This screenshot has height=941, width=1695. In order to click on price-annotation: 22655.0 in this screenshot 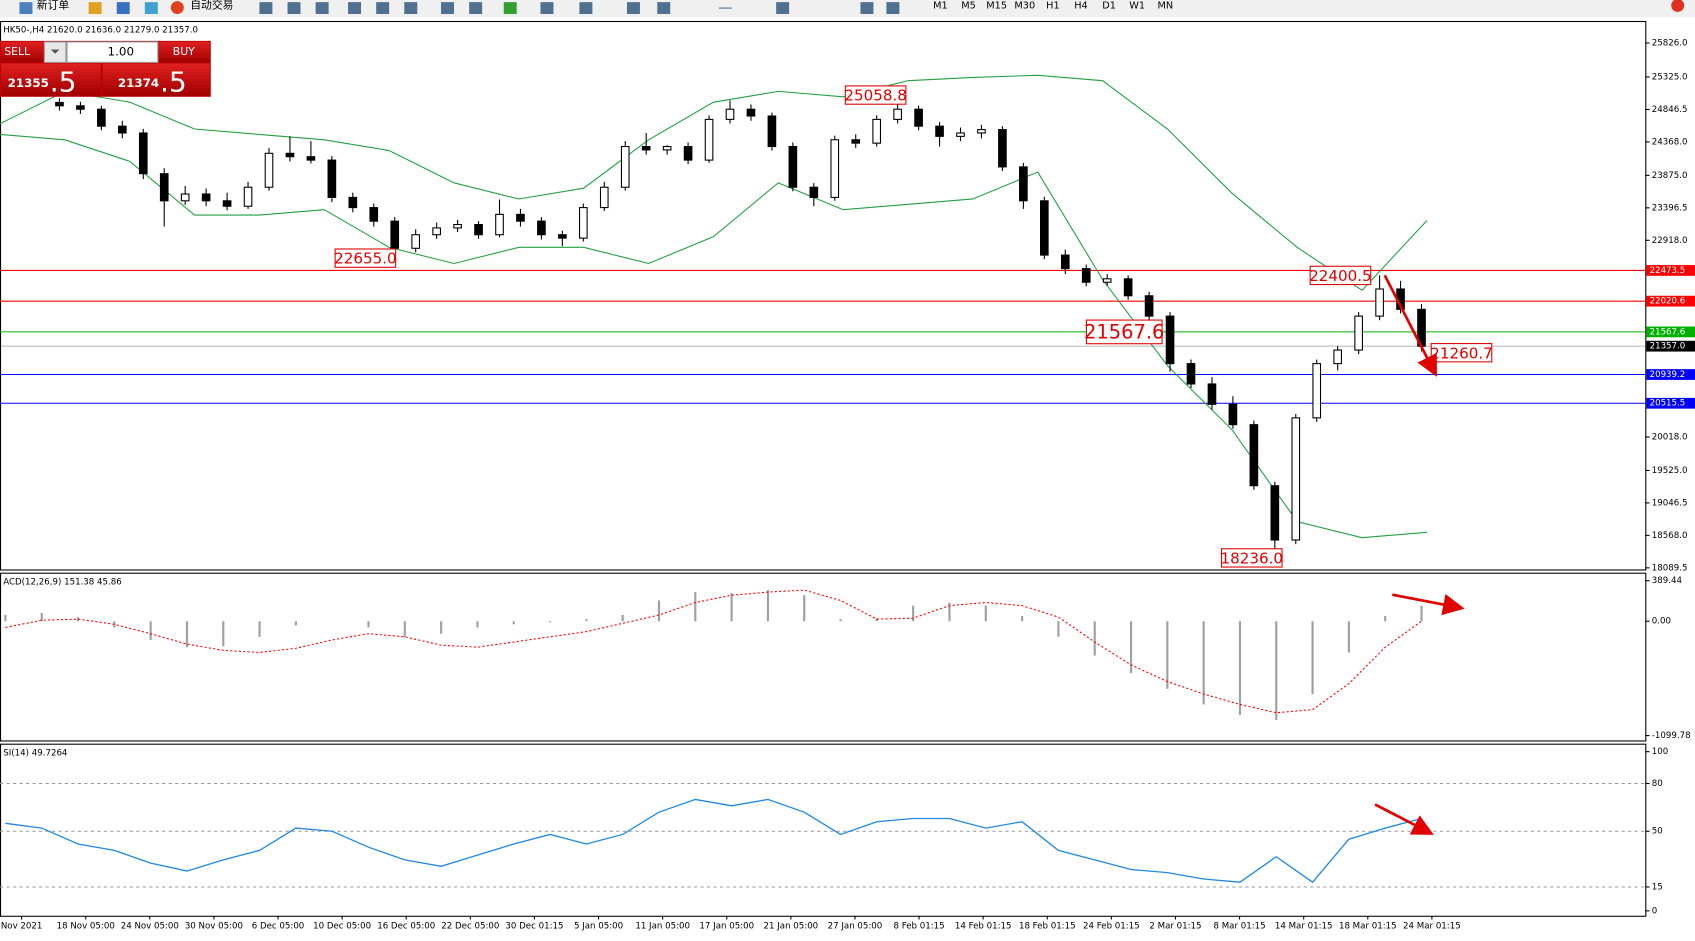, I will do `click(365, 259)`.